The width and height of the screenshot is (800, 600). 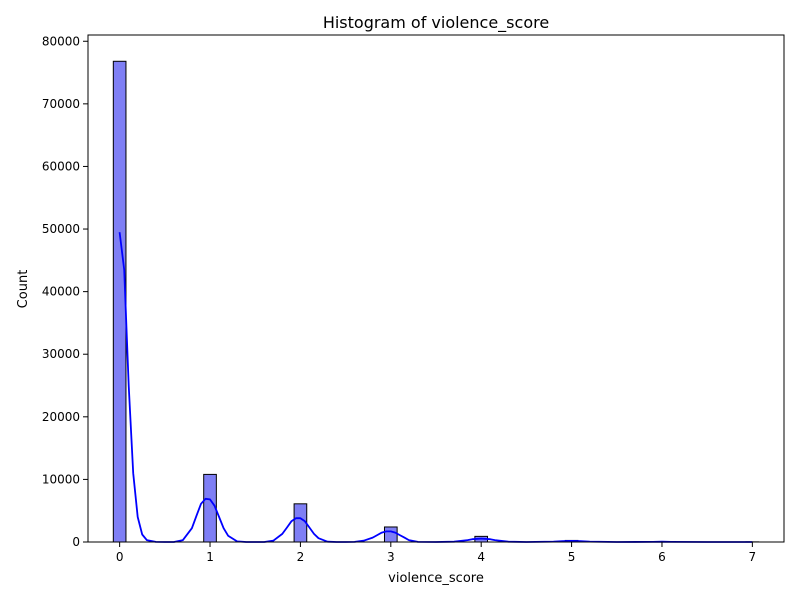 What do you see at coordinates (481, 557) in the screenshot?
I see `x-tick-label: 4` at bounding box center [481, 557].